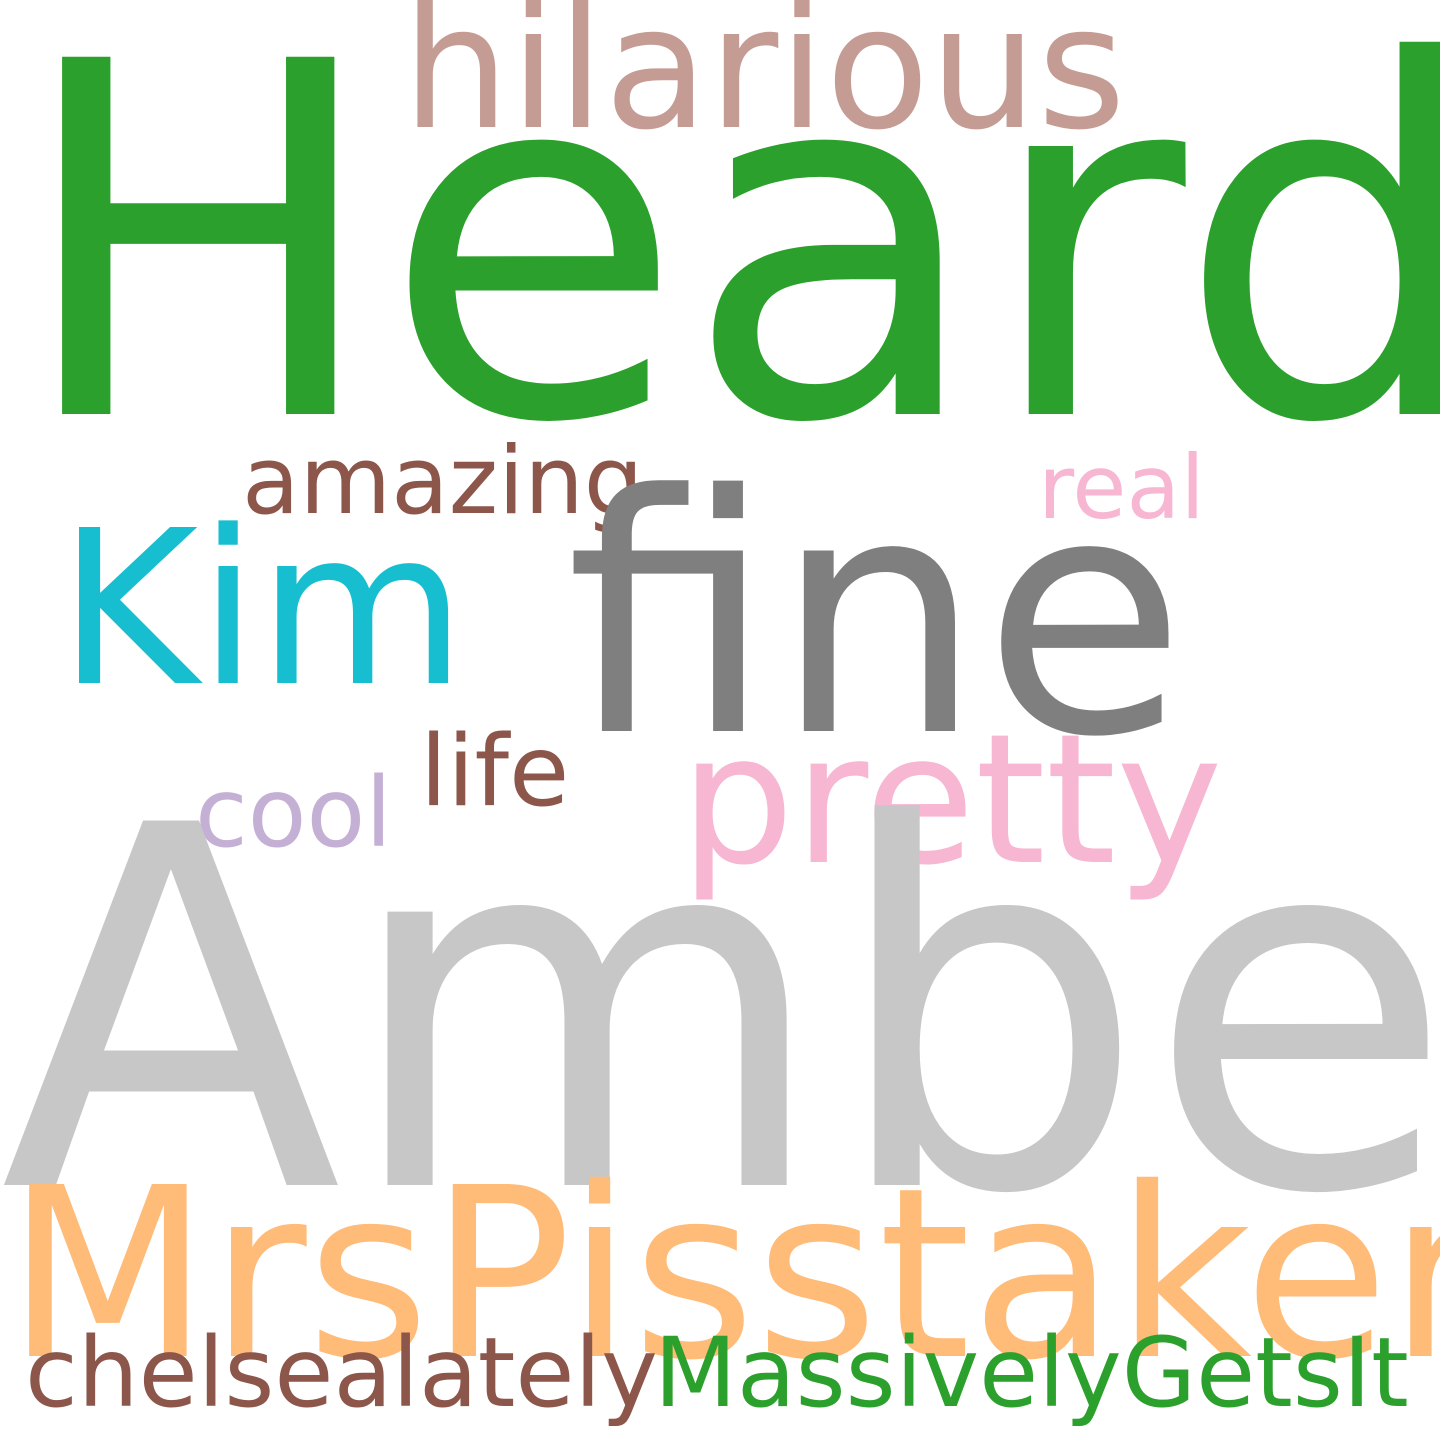  What do you see at coordinates (262, 609) in the screenshot?
I see `word-kim: Kim` at bounding box center [262, 609].